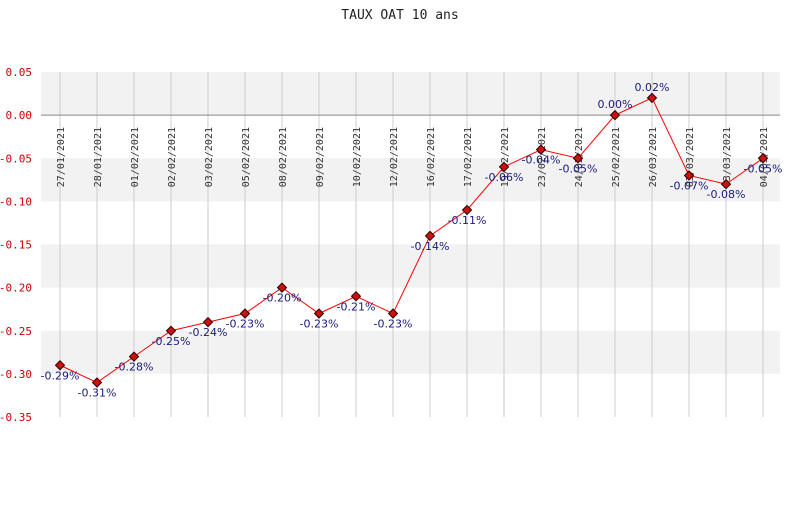 Image resolution: width=800 pixels, height=505 pixels. I want to click on y-tick-label: 0.00, so click(19, 115).